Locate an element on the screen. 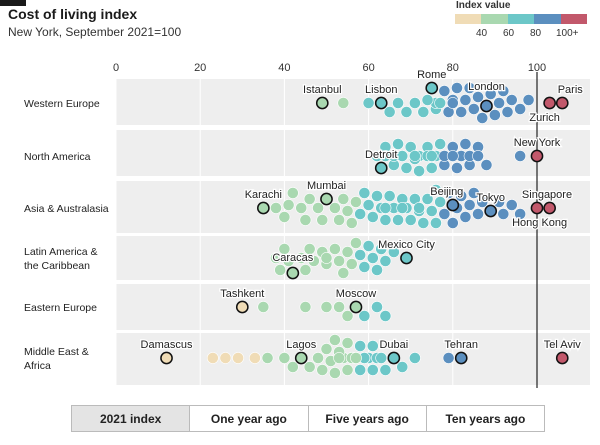 This screenshot has width=600, height=445. chart-subtitle: New York, September 2021=100 is located at coordinates (95, 32).